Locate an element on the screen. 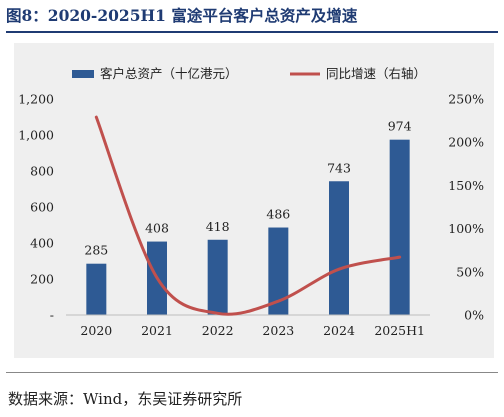  chart-legend: 客户总资产（十亿港元） 同比增速（右轴） is located at coordinates (249, 73).